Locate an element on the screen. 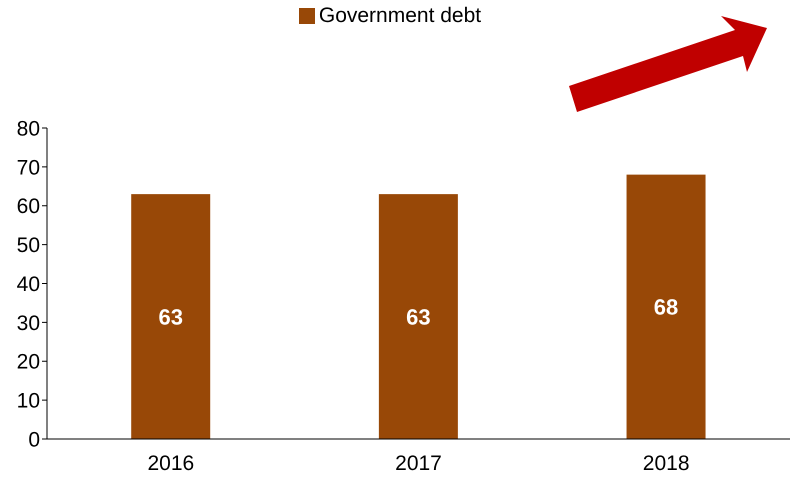 The height and width of the screenshot is (483, 790). y-tick-label: 10 is located at coordinates (28, 401).